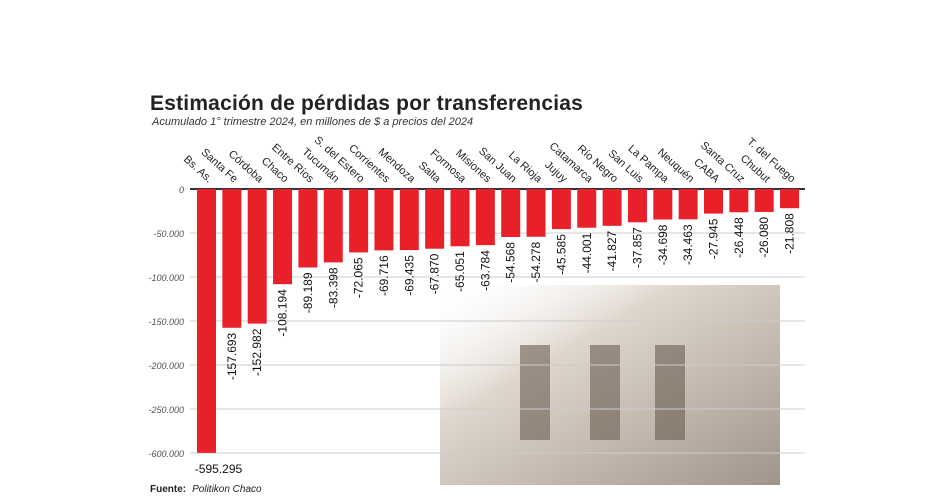 This screenshot has height=499, width=950. Describe the element at coordinates (219, 469) in the screenshot. I see `value-label: -595.295` at that location.